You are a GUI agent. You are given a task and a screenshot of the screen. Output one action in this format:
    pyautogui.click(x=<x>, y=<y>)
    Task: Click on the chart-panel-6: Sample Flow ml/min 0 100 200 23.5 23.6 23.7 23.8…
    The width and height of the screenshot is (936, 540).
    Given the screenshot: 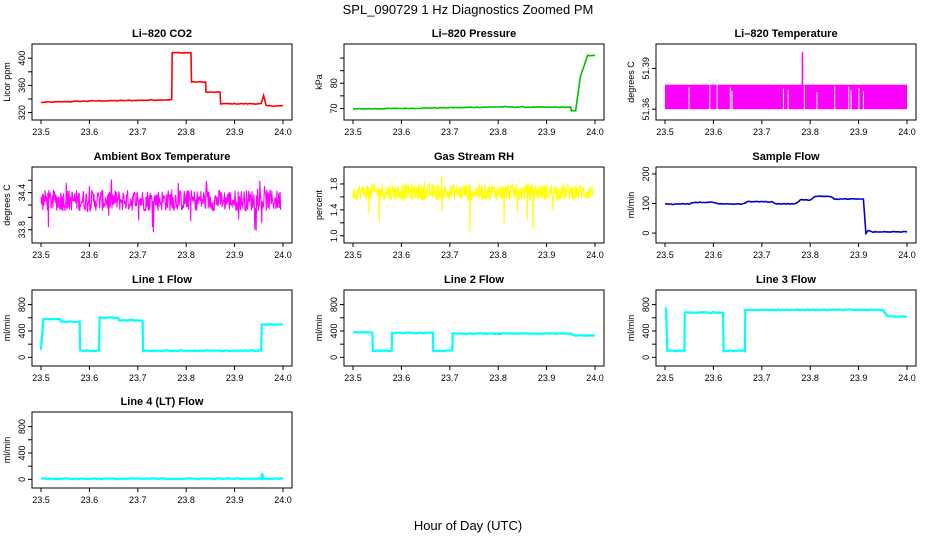 What is the action you would take?
    pyautogui.click(x=771, y=205)
    